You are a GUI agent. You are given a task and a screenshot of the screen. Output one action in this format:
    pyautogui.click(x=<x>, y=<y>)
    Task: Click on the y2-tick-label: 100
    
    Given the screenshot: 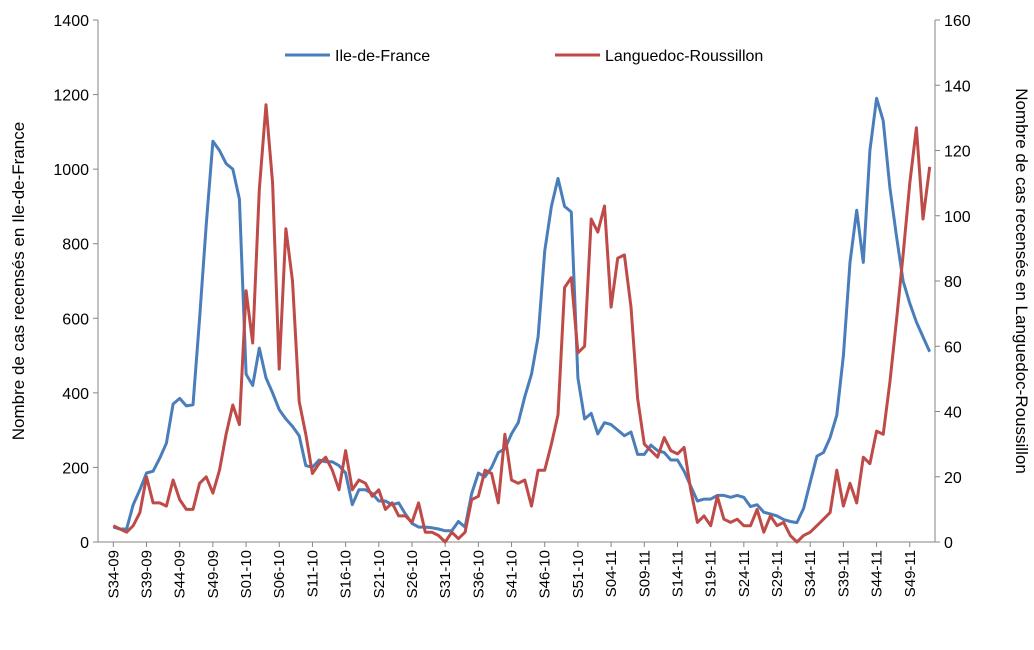 What is the action you would take?
    pyautogui.click(x=957, y=217)
    